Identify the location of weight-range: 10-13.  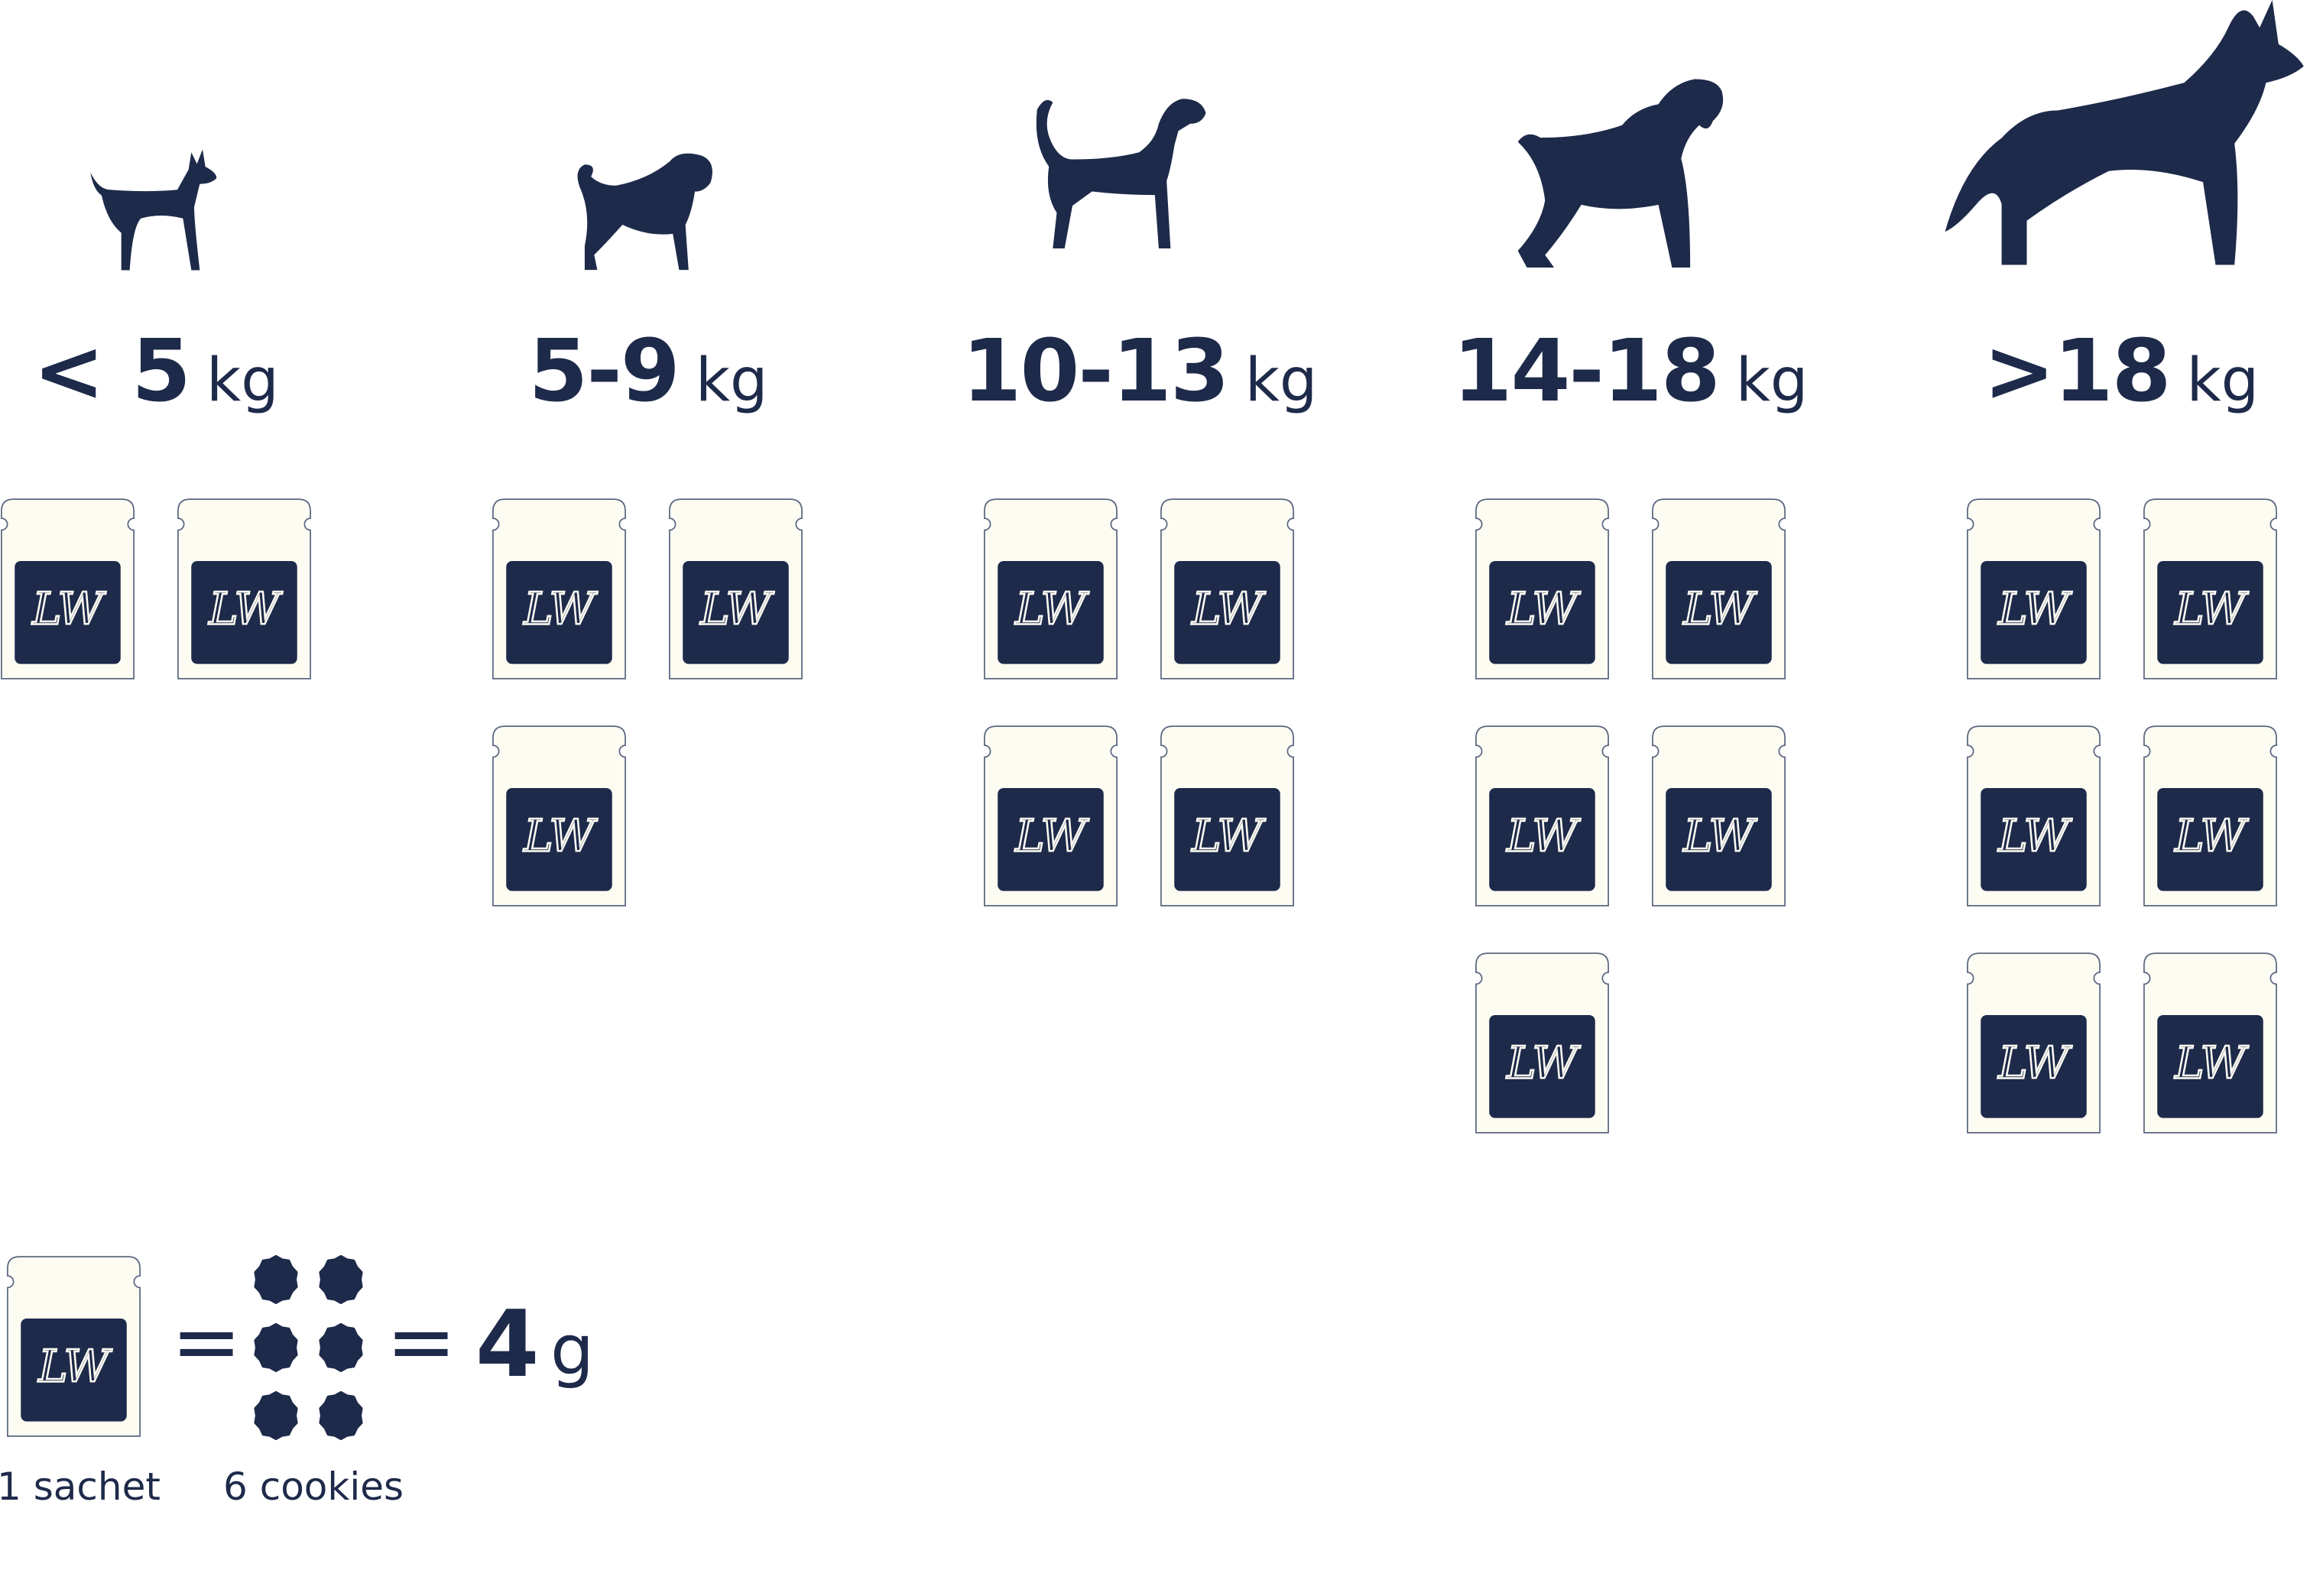
(1096, 371).